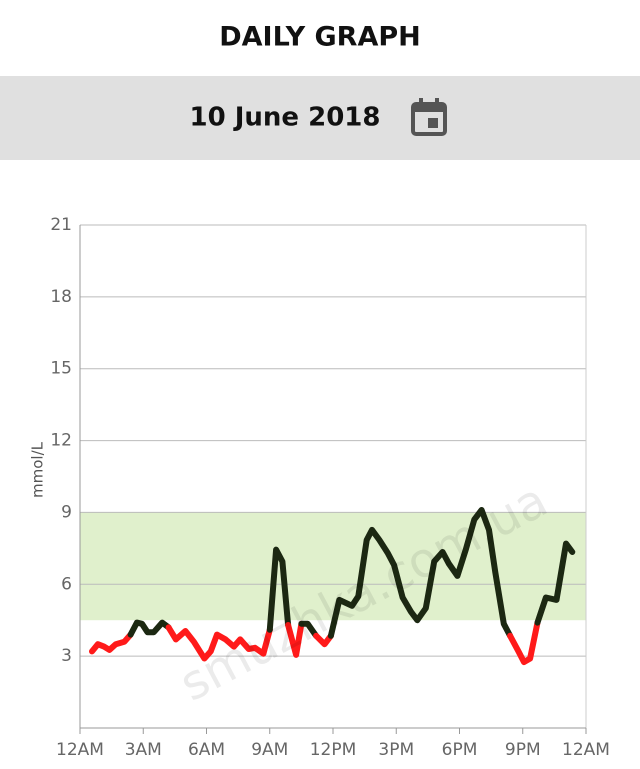 The width and height of the screenshot is (640, 769). I want to click on x-tick-label: 9PM, so click(523, 750).